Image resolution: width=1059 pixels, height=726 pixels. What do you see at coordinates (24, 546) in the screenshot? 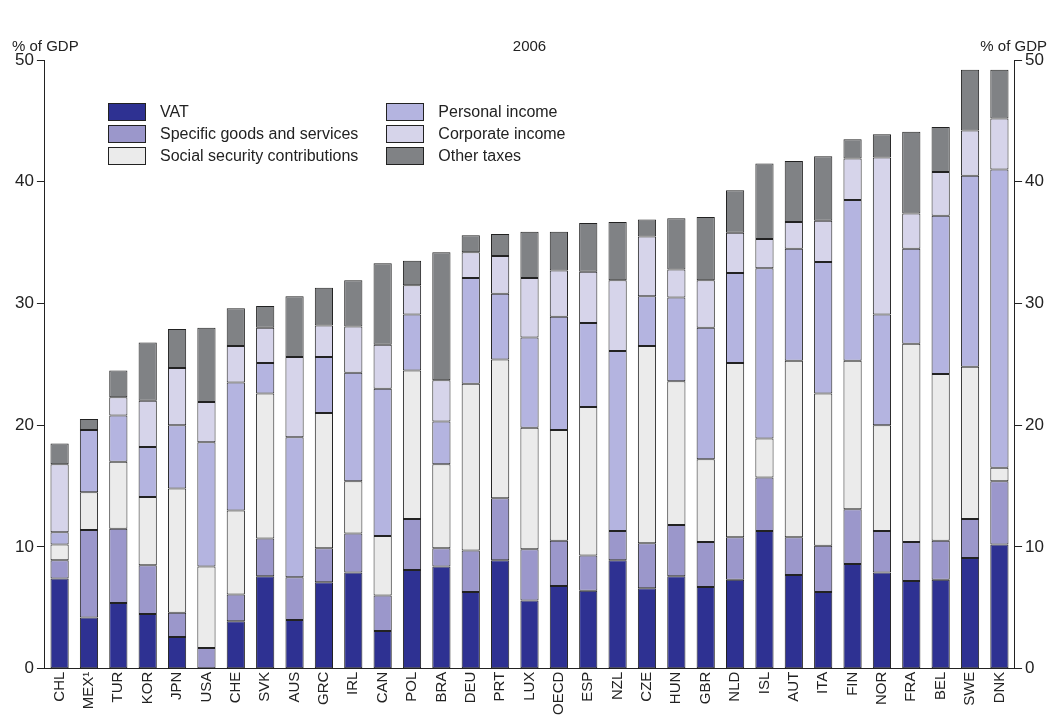
I see `y-tick-label: 10` at bounding box center [24, 546].